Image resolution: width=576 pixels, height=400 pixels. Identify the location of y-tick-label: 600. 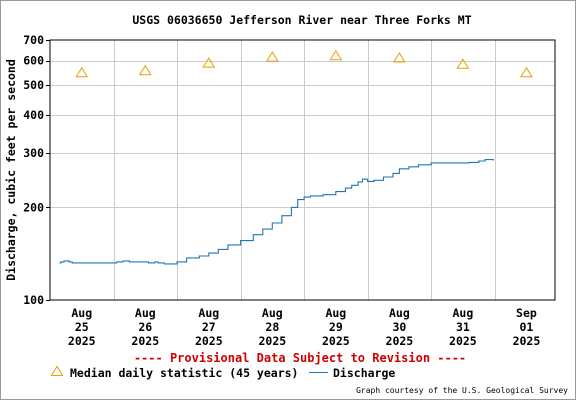
(33, 61).